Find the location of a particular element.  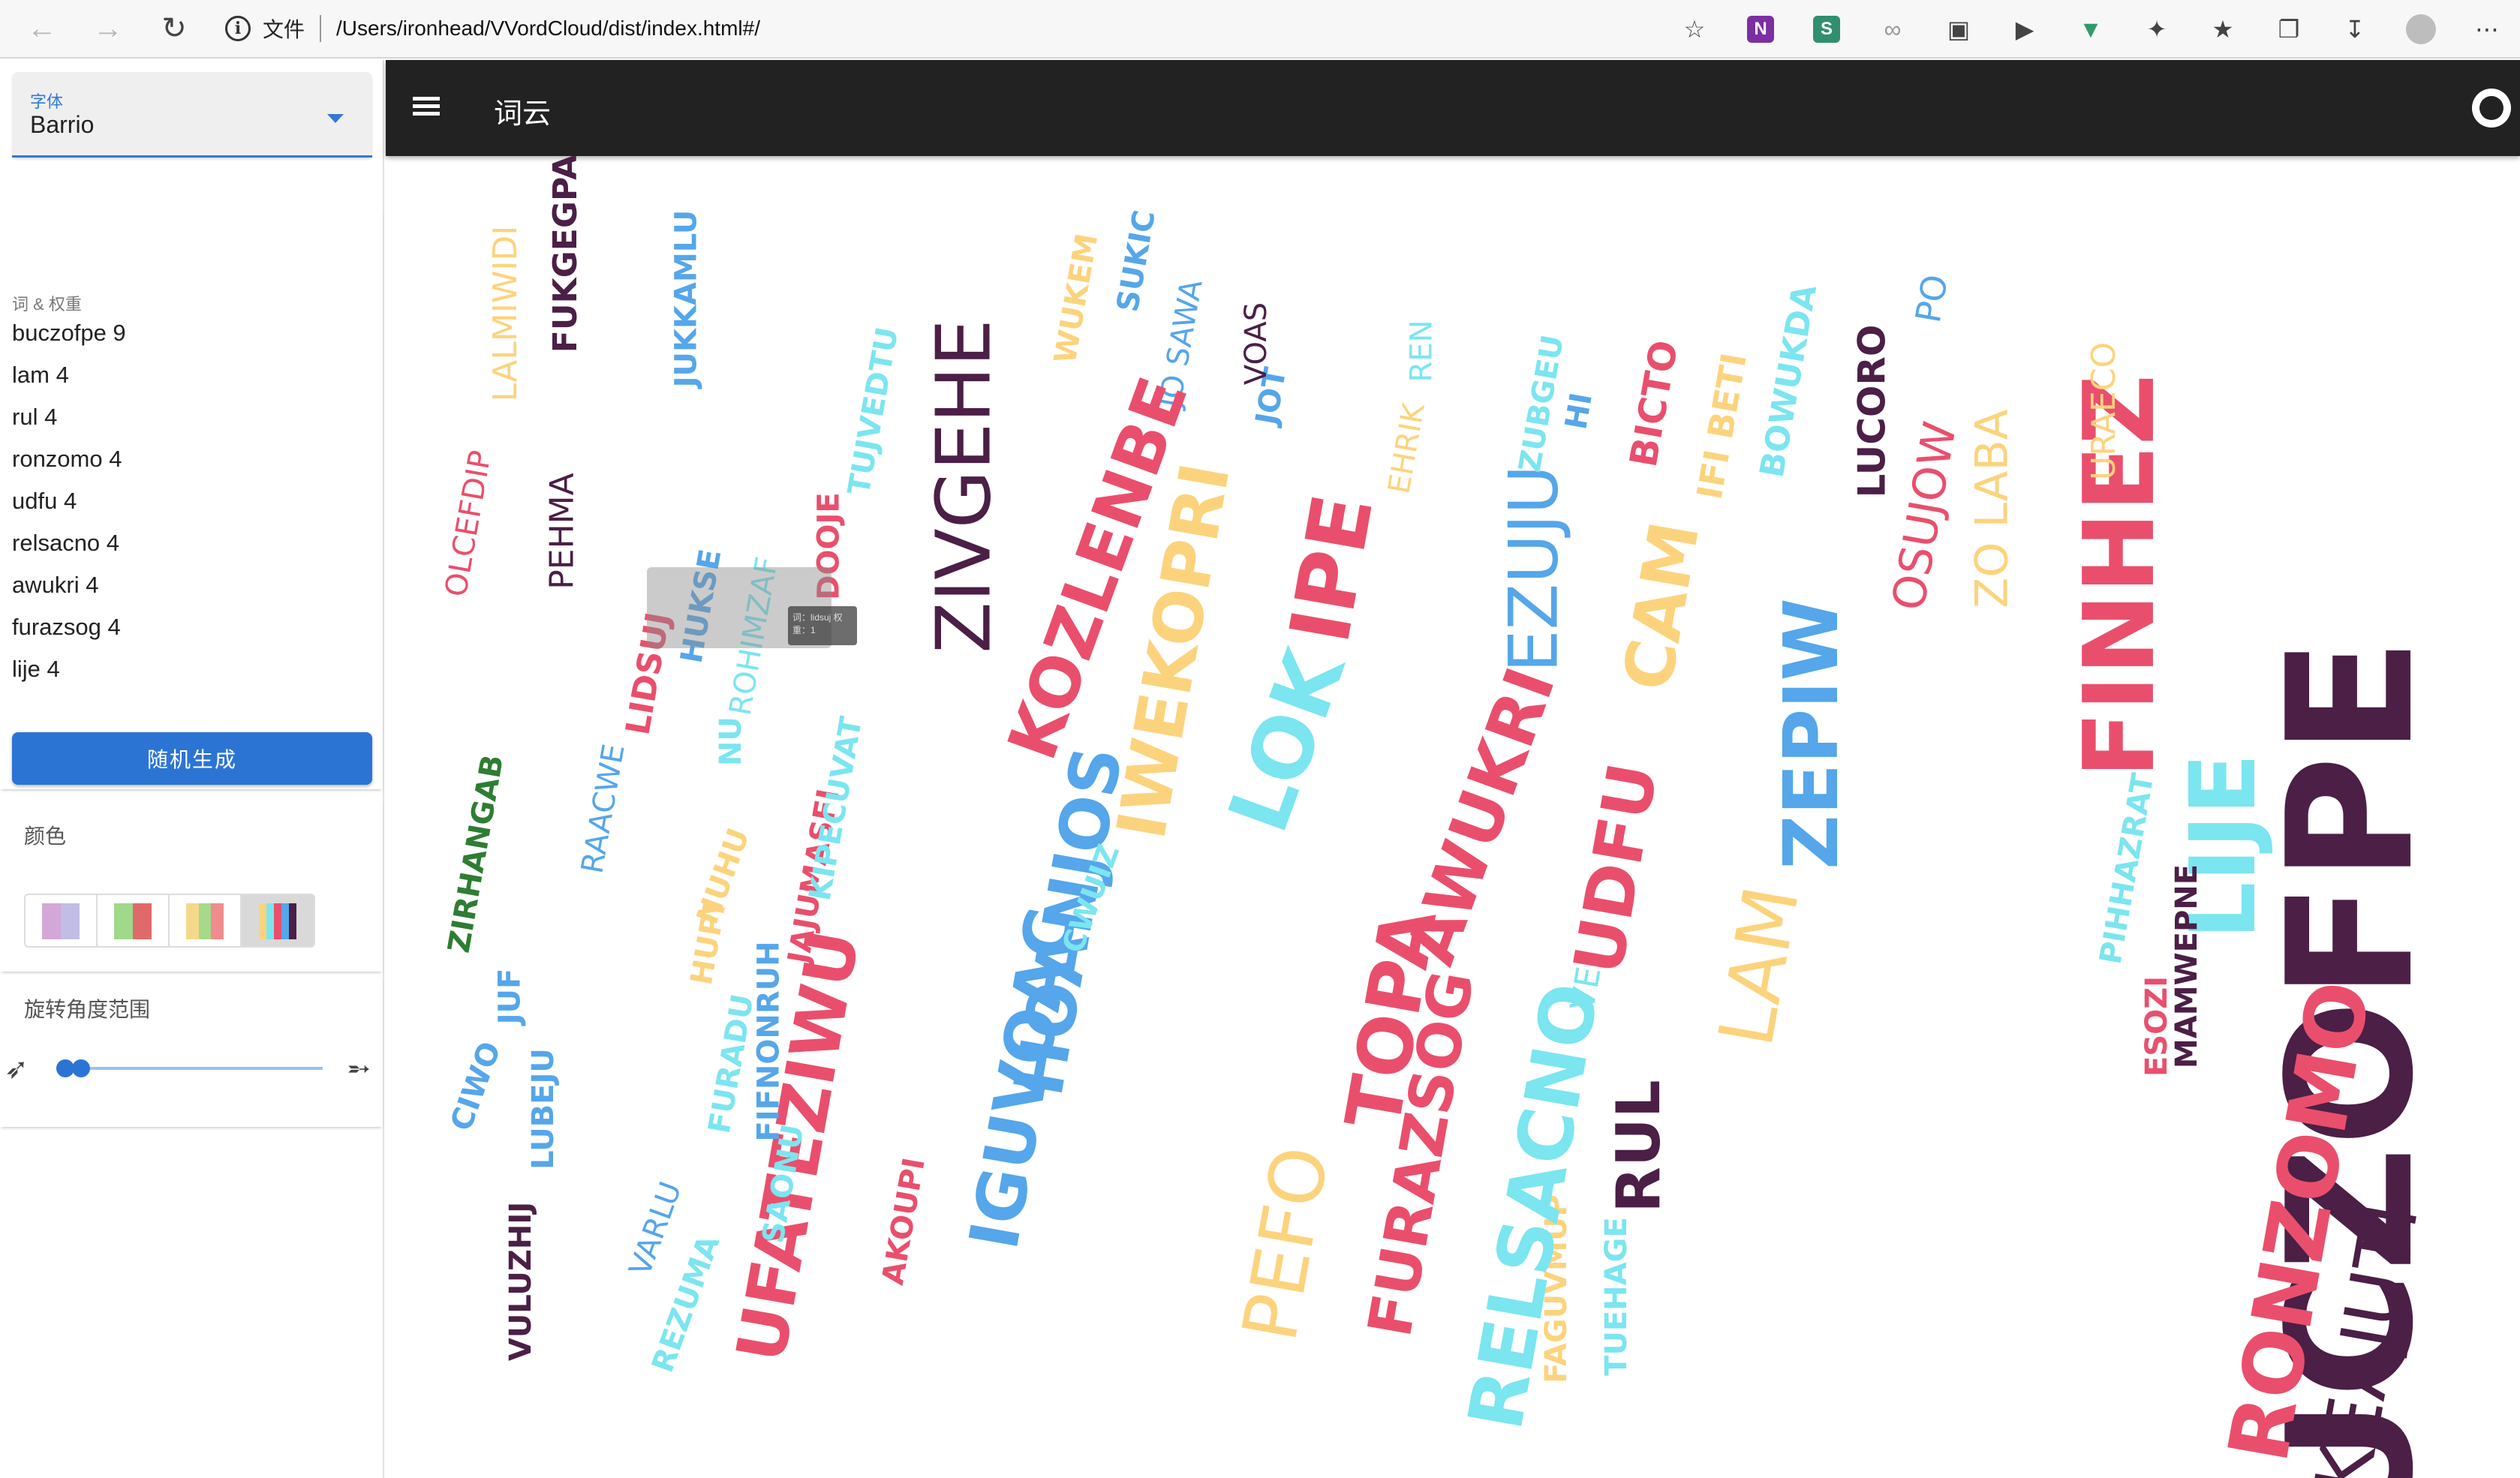

file-label: 文件 is located at coordinates (284, 29).